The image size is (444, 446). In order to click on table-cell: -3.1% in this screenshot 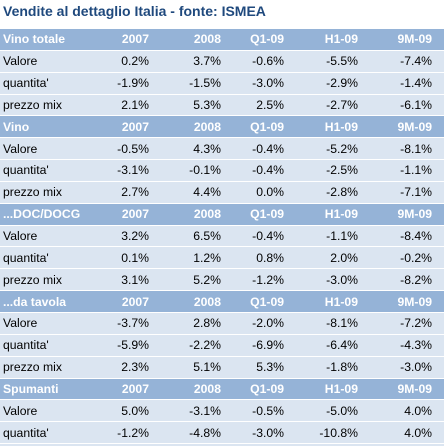, I will do `click(190, 411)`.